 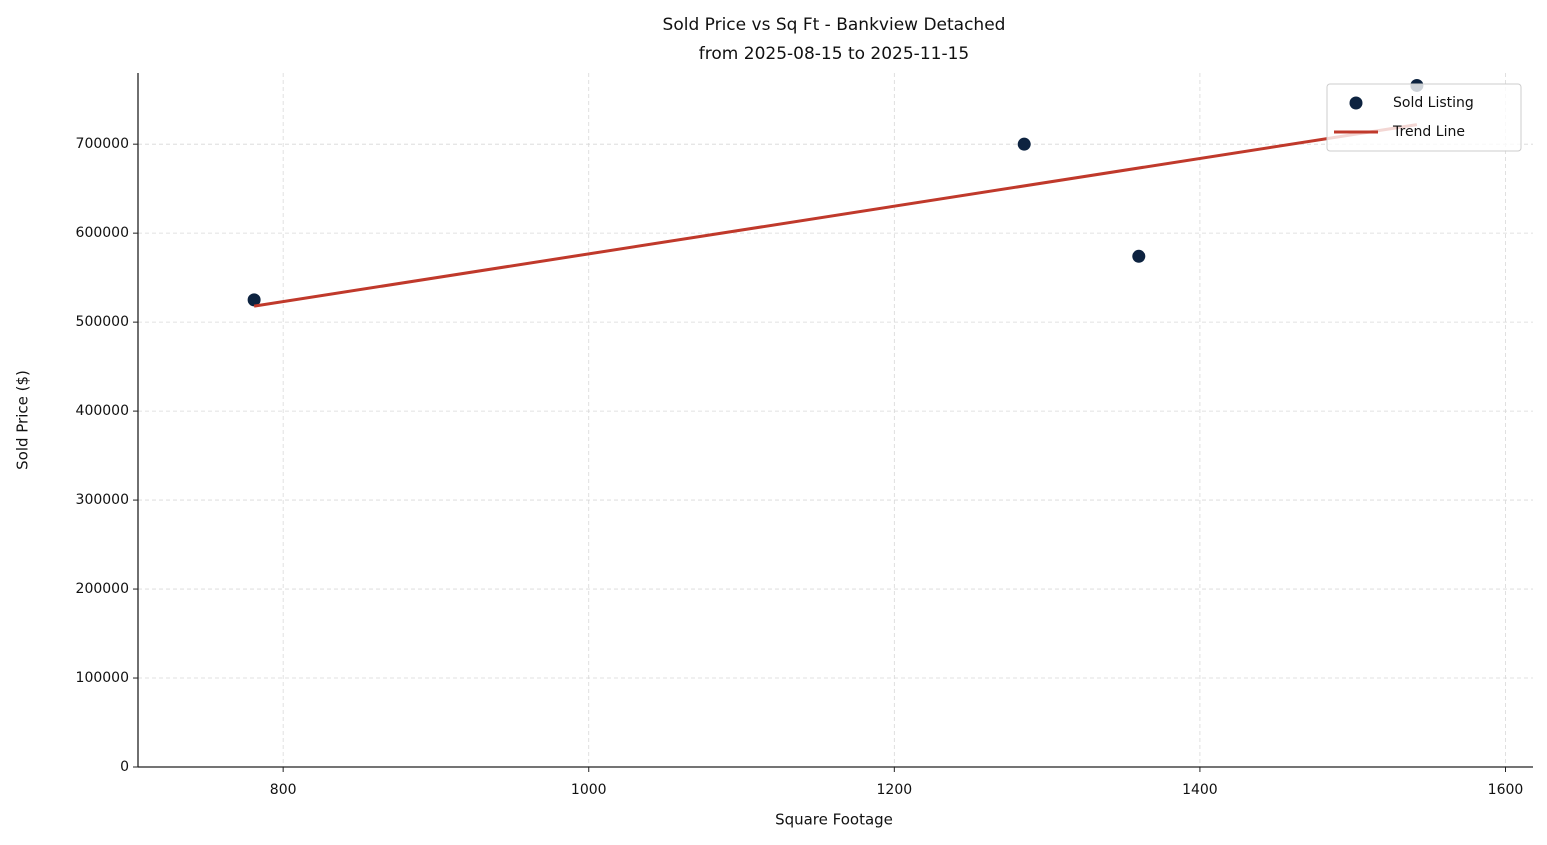 I want to click on x-tick-label: 800, so click(x=283, y=790).